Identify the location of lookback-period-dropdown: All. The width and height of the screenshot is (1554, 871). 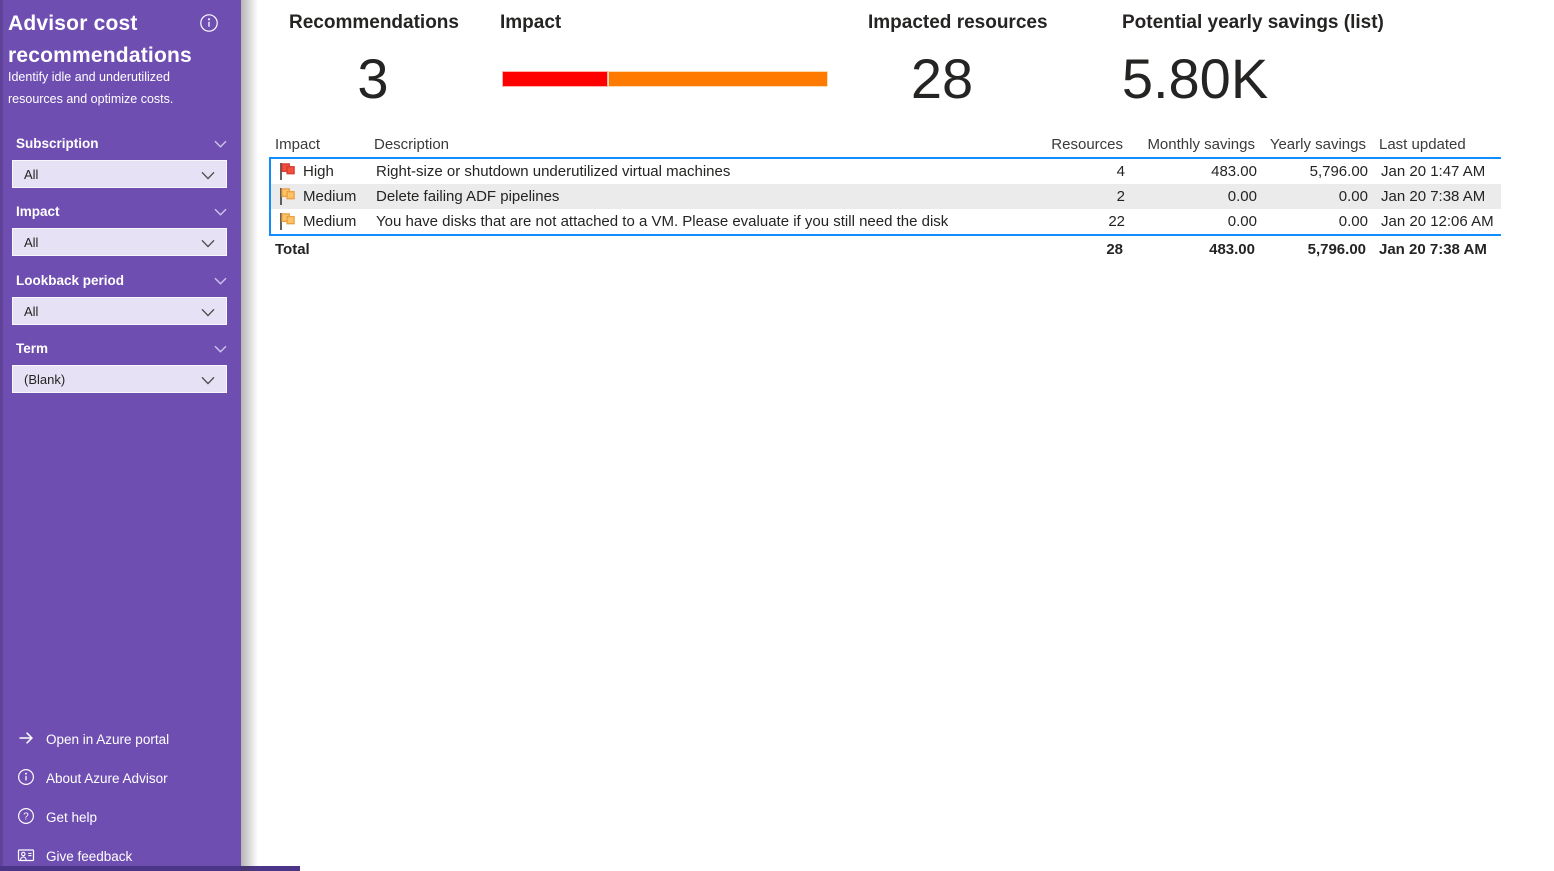
(119, 311).